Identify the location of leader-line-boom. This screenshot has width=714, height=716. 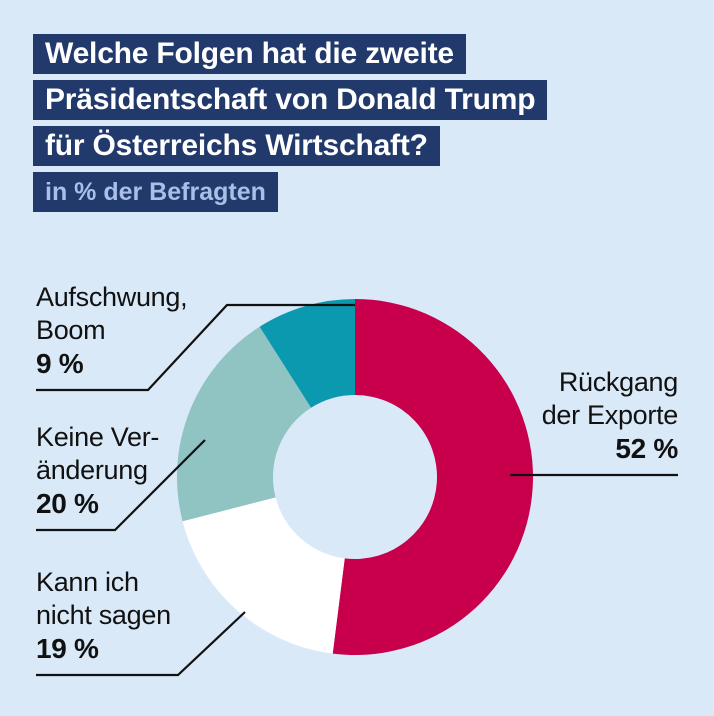
(195, 347).